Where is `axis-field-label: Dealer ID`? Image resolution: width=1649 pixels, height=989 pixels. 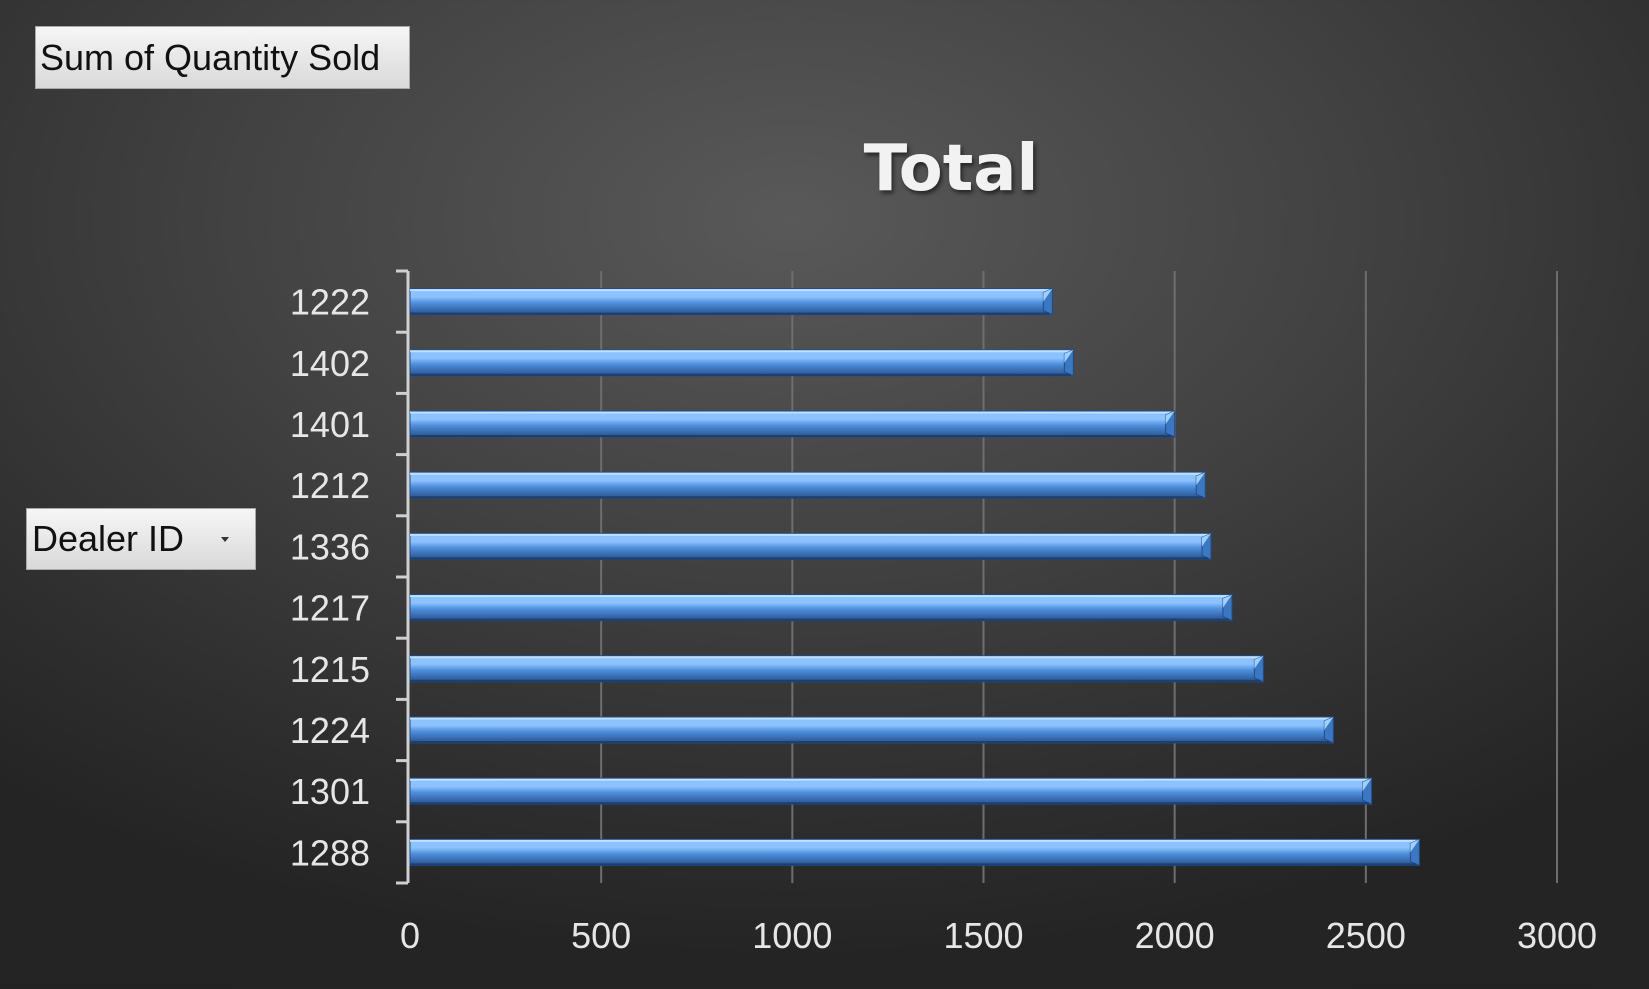
axis-field-label: Dealer ID is located at coordinates (108, 538).